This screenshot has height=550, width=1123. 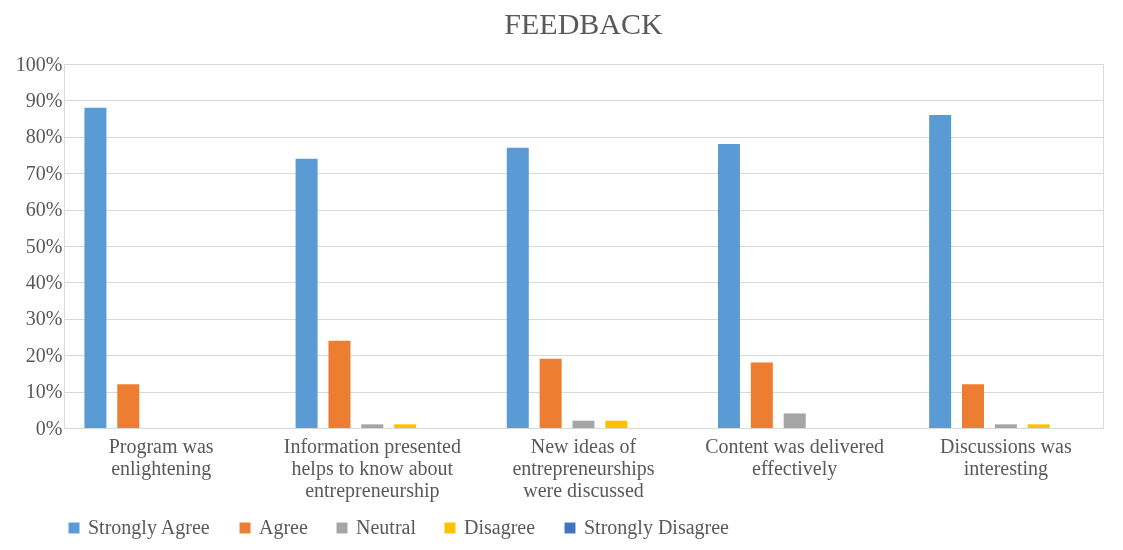 What do you see at coordinates (49, 427) in the screenshot?
I see `y-tick-label: 0%` at bounding box center [49, 427].